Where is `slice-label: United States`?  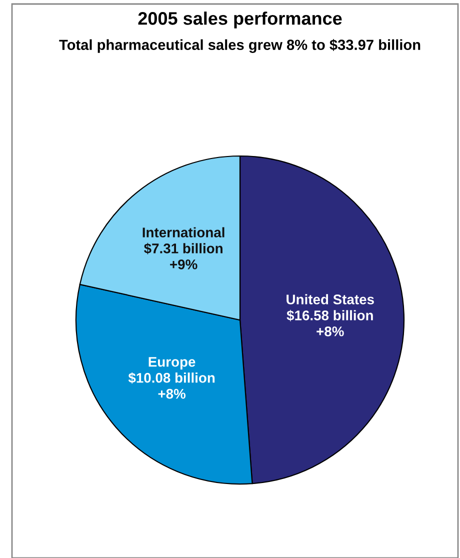 slice-label: United States is located at coordinates (330, 299).